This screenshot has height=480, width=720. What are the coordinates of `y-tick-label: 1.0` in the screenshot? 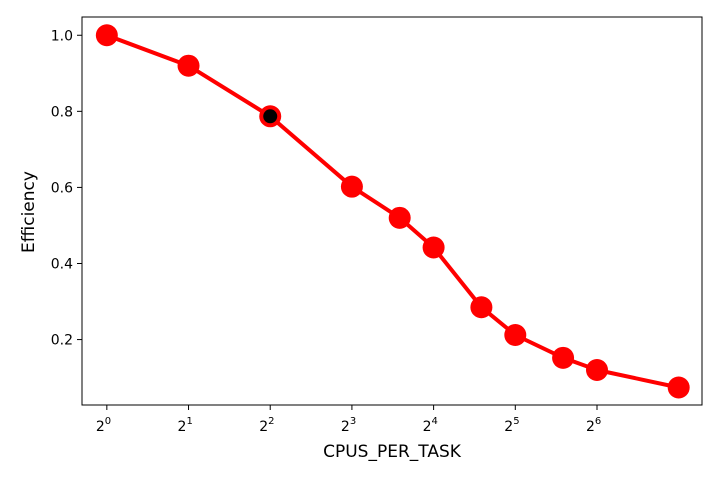 It's located at (62, 36).